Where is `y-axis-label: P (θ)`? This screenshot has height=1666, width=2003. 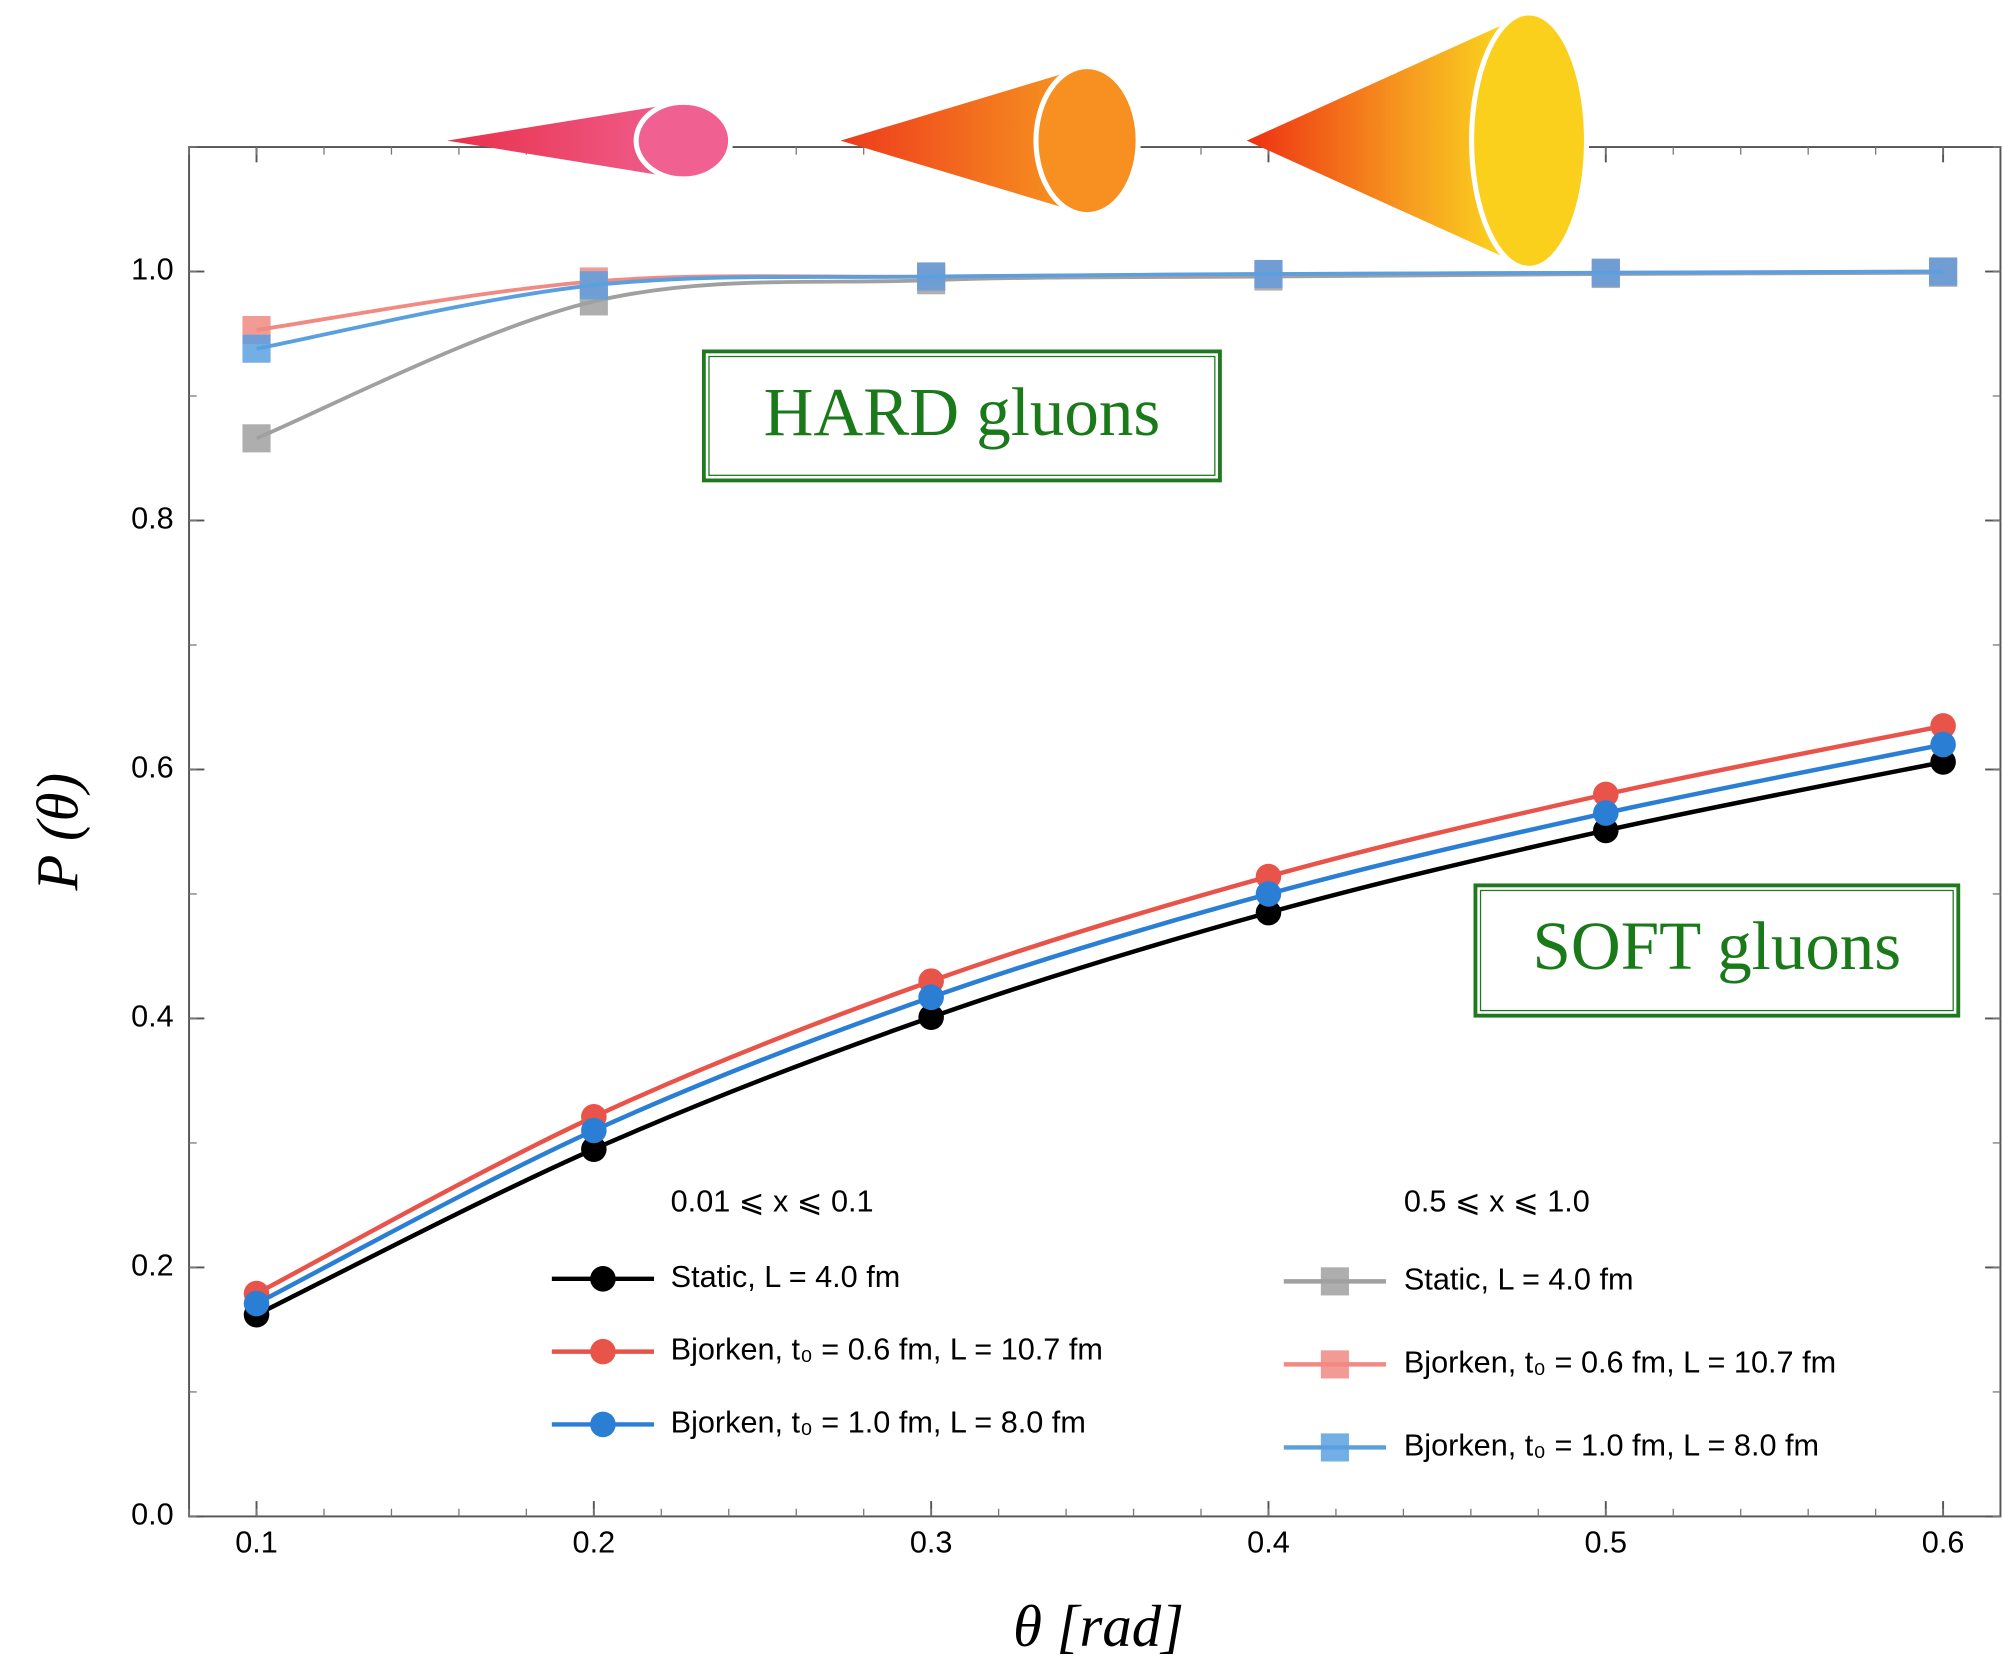
y-axis-label: P (θ) is located at coordinates (57, 832).